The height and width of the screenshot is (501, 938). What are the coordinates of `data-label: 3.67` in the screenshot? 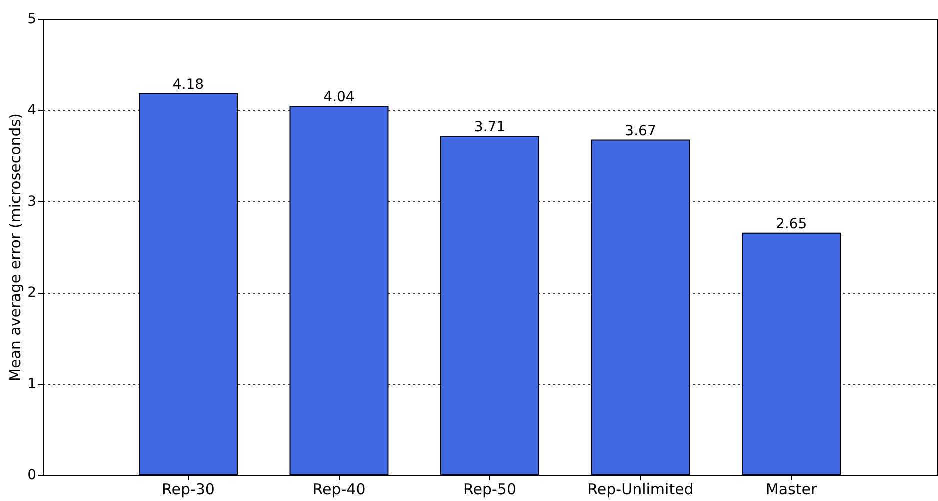 It's located at (640, 131).